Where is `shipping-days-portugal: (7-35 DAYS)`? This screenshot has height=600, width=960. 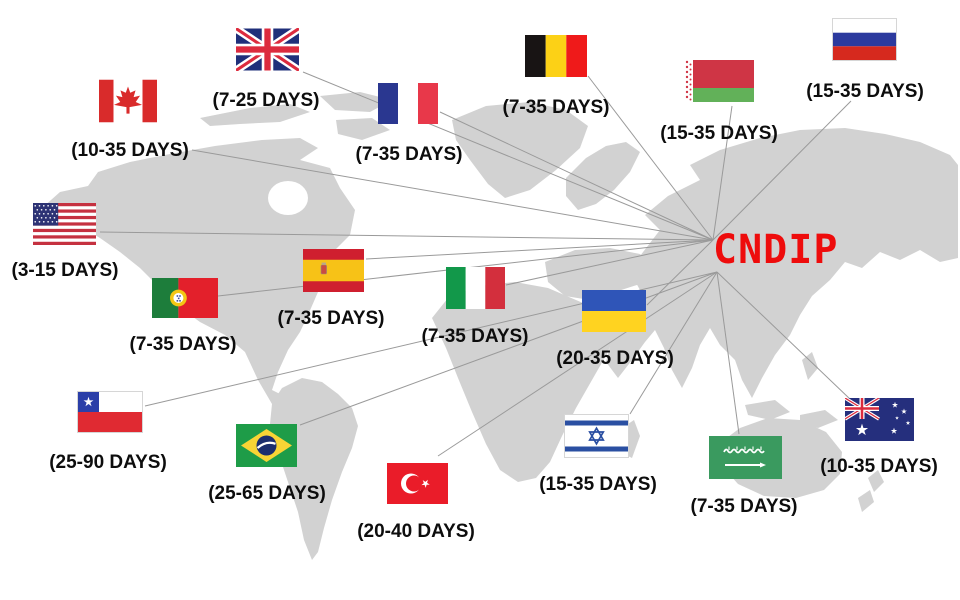 shipping-days-portugal: (7-35 DAYS) is located at coordinates (183, 344).